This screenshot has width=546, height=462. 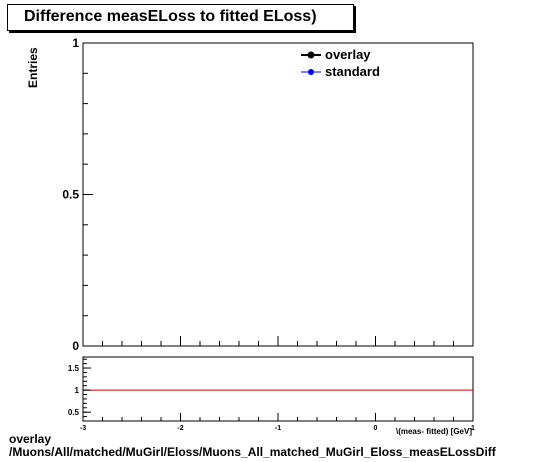 What do you see at coordinates (348, 54) in the screenshot?
I see `legend-overlay-label: overlay` at bounding box center [348, 54].